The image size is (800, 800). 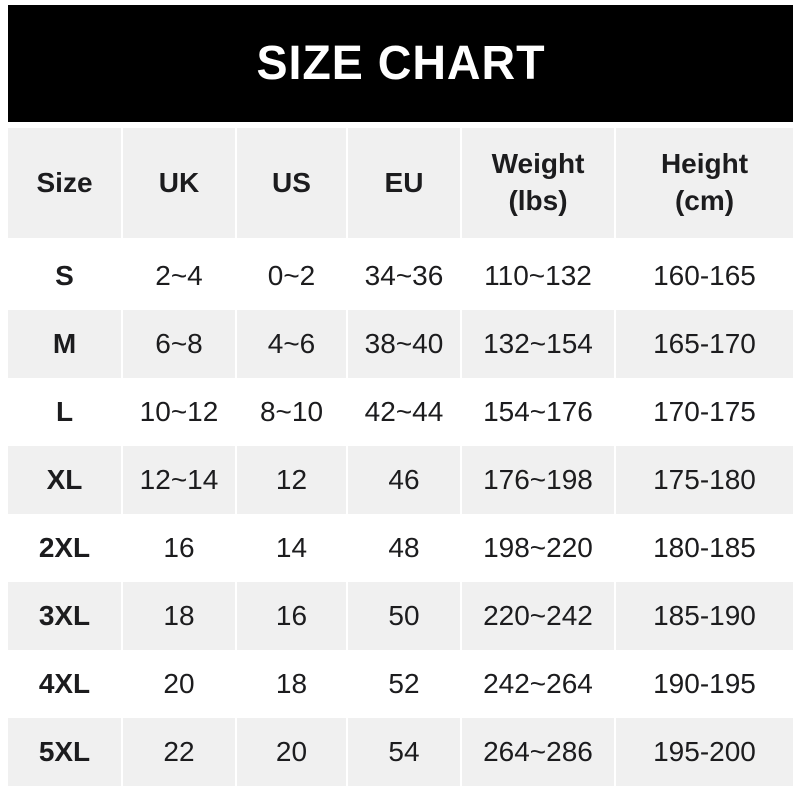 What do you see at coordinates (179, 183) in the screenshot?
I see `header-cell-uk: UK` at bounding box center [179, 183].